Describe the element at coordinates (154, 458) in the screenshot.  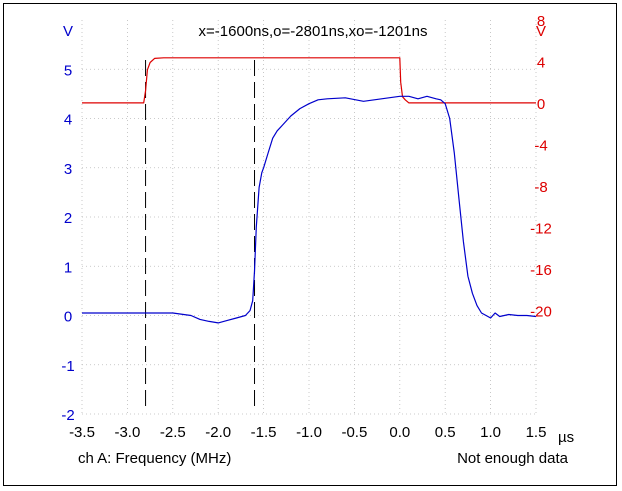
I see `channel-label: ch A: Frequency (MHz)` at that location.